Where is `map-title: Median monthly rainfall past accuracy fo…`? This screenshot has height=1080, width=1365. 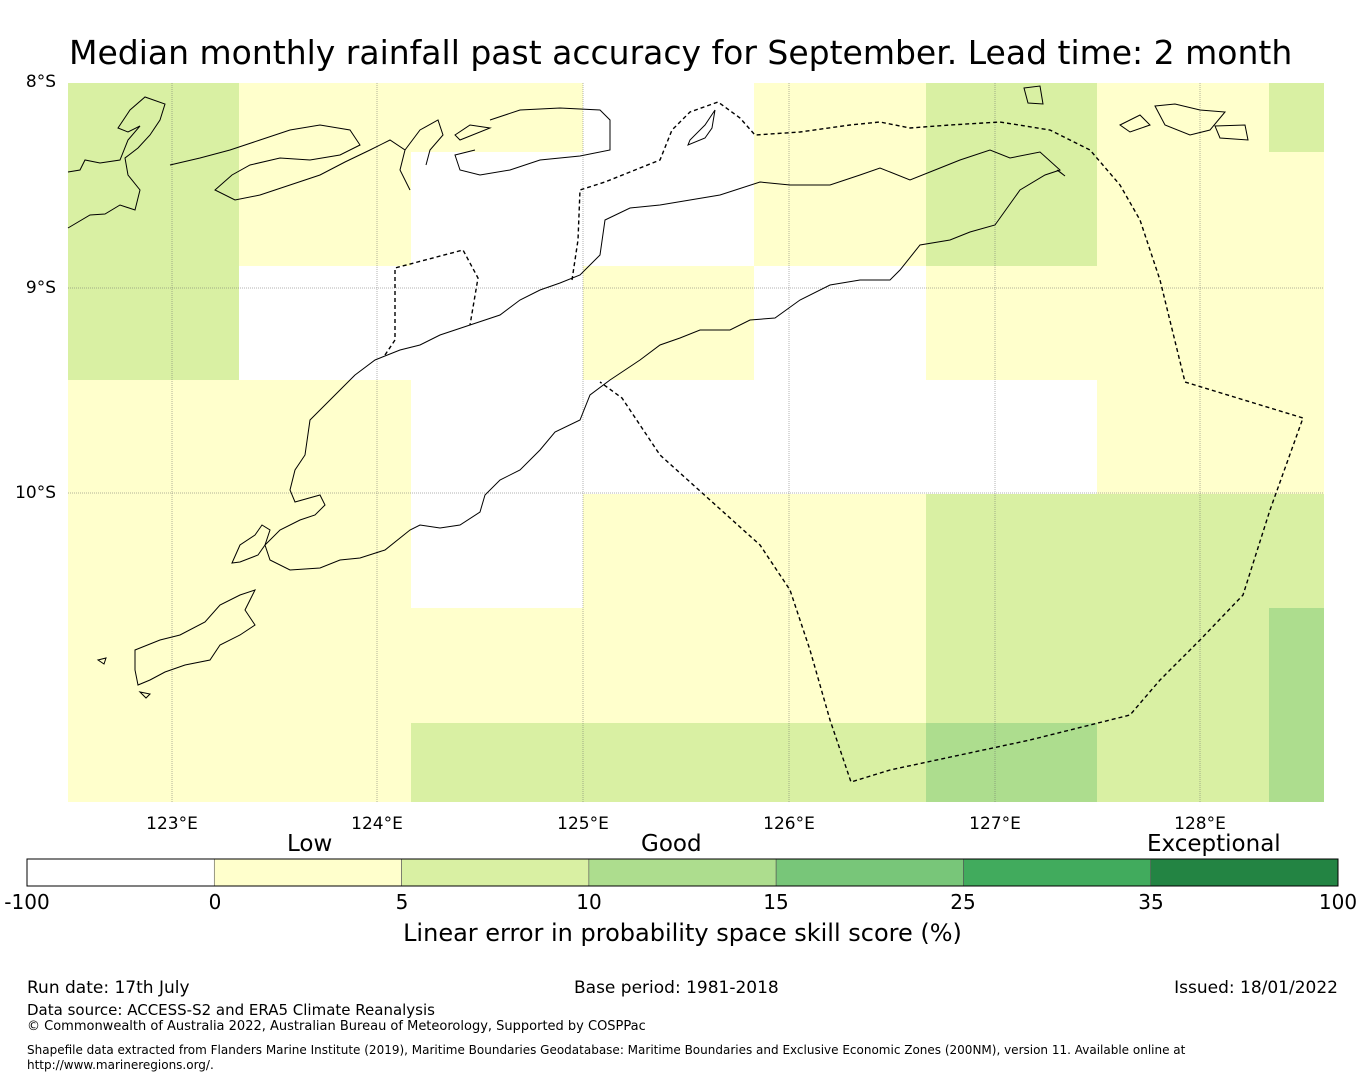
map-title: Median monthly rainfall past accuracy fo… is located at coordinates (681, 52).